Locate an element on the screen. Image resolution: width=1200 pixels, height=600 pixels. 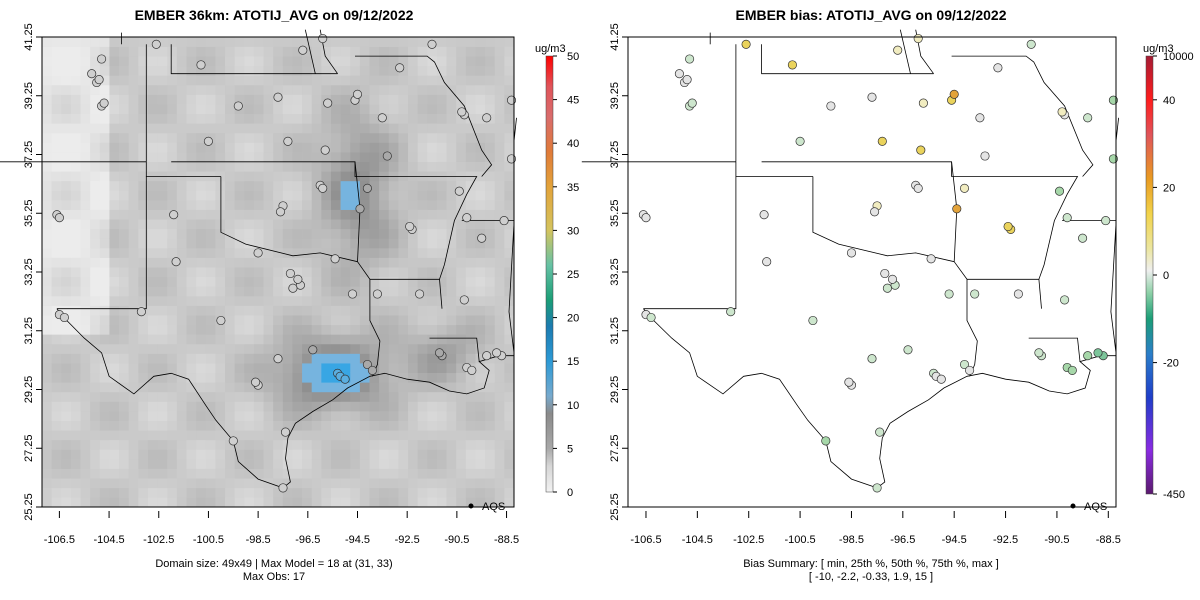
state-border is located at coordinates (289, 219).